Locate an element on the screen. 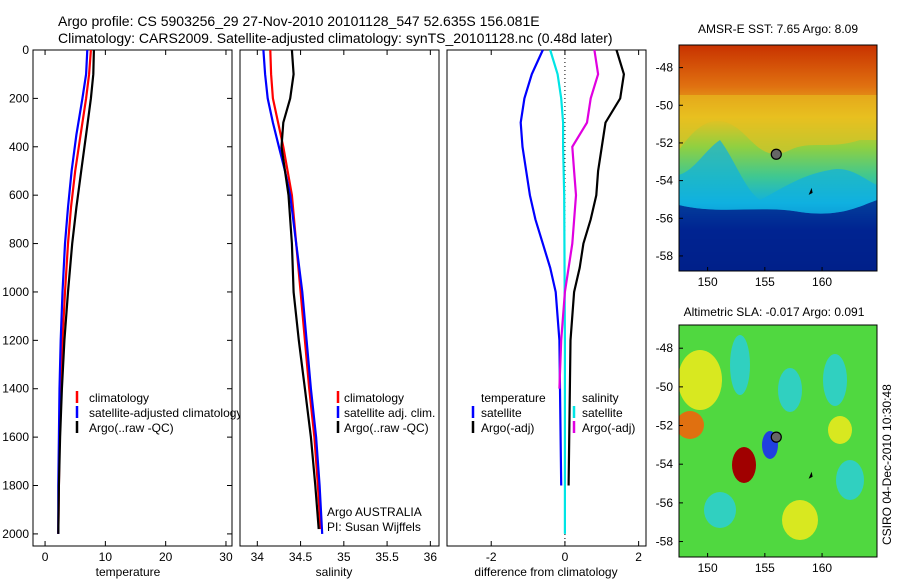 This screenshot has height=580, width=900. salinity-series-group is located at coordinates (293, 291).